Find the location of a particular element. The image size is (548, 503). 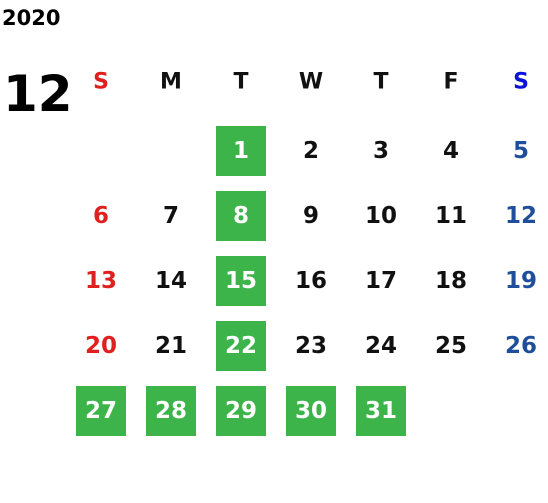

weekday-label: W is located at coordinates (311, 82).